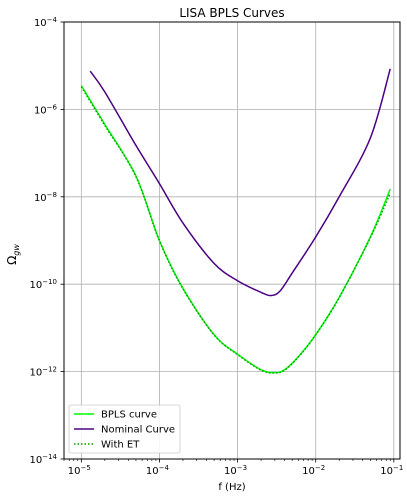 The width and height of the screenshot is (407, 500). I want to click on x-tick-exponent: −4, so click(164, 468).